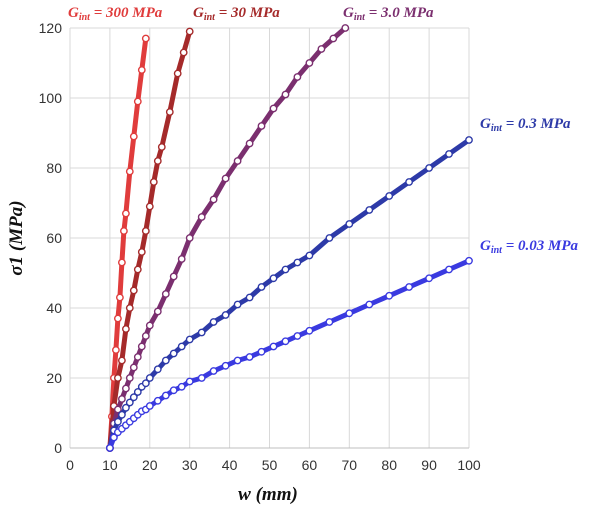  I want to click on x-tick-label: 50, so click(270, 465).